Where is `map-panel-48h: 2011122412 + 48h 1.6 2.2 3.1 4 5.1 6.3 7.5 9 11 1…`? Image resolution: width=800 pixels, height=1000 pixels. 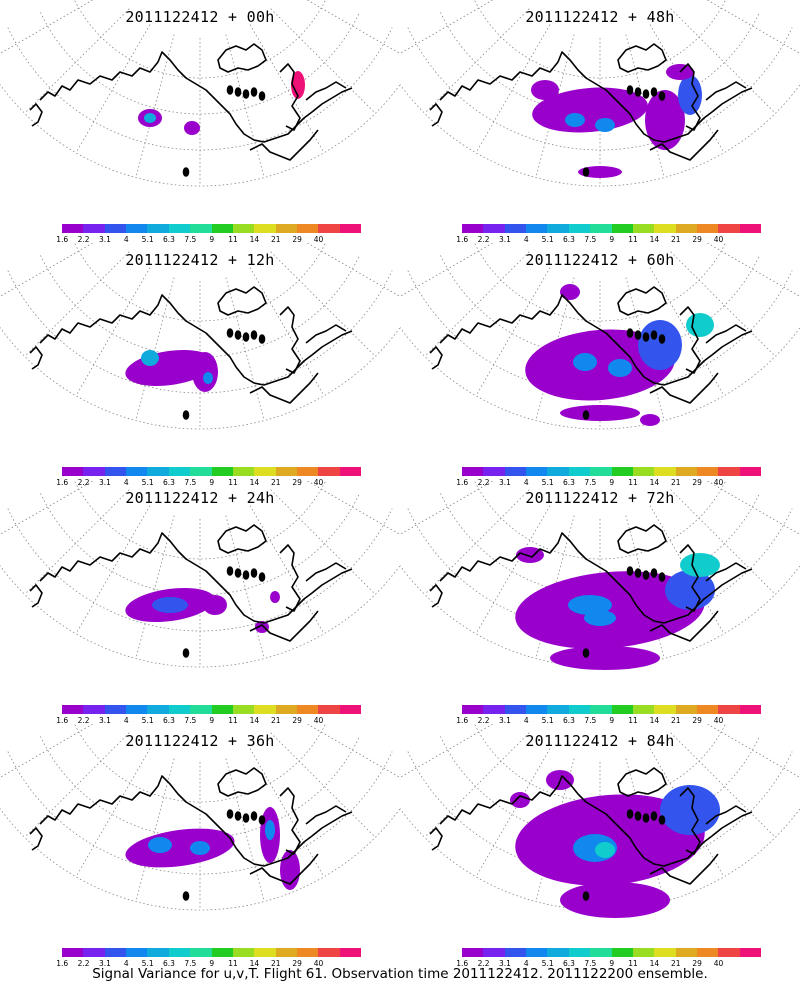
map-panel-48h: 2011122412 + 48h 1.6 2.2 3.1 4 5.1 6.3 7.5 9 11 1… is located at coordinates (600, 122).